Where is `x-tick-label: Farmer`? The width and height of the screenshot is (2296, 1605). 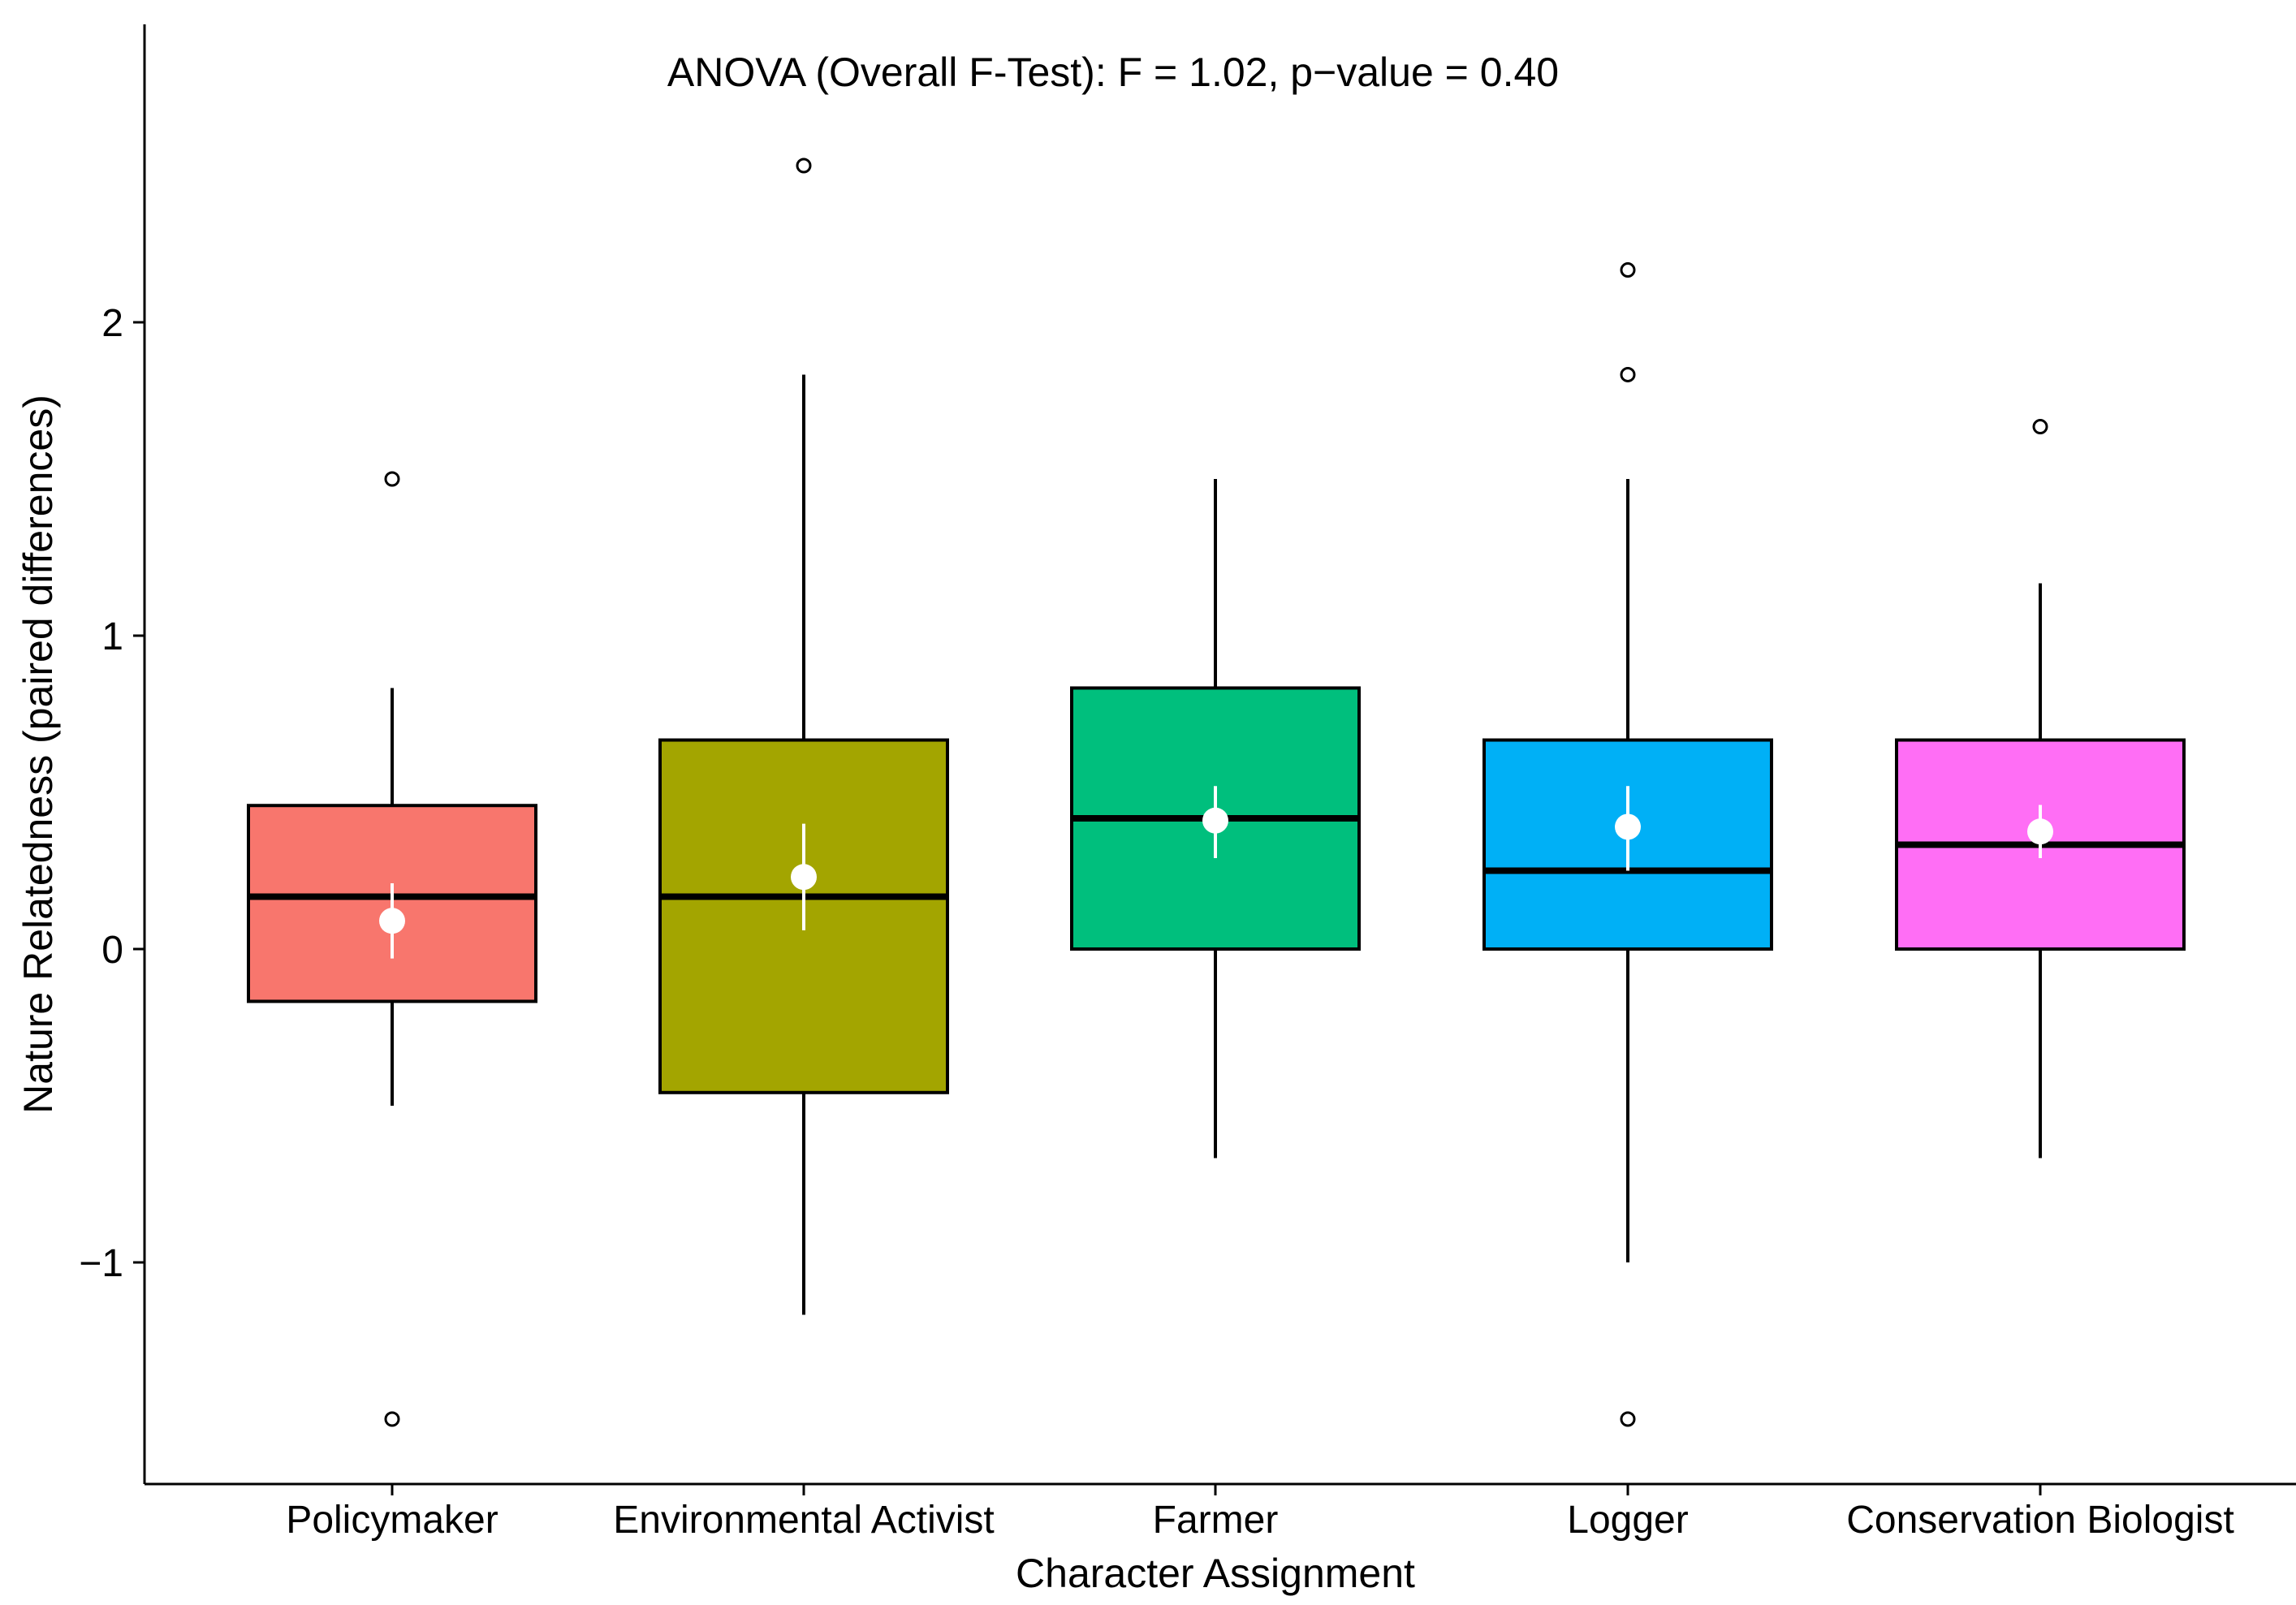
x-tick-label: Farmer is located at coordinates (1216, 1520).